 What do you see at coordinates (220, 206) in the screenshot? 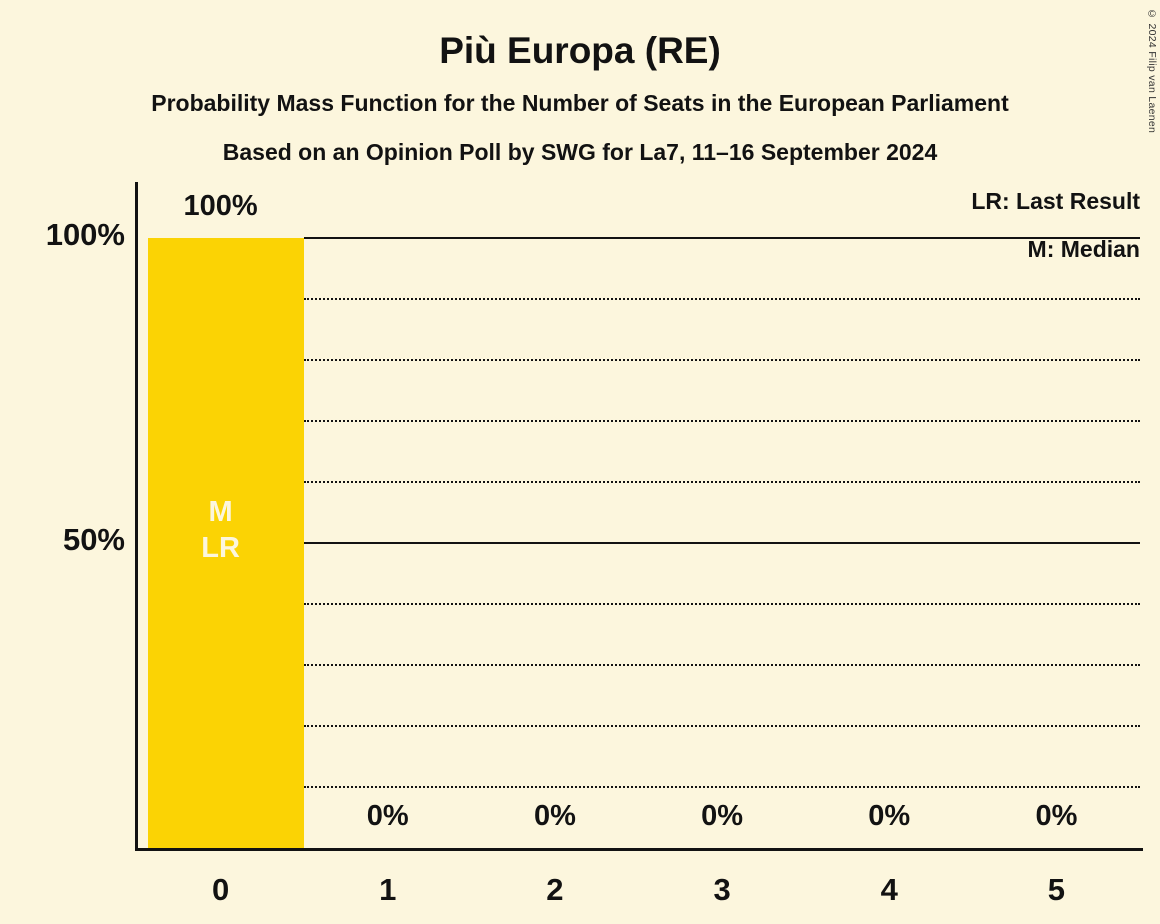
I see `bar-value-label: 100%` at bounding box center [220, 206].